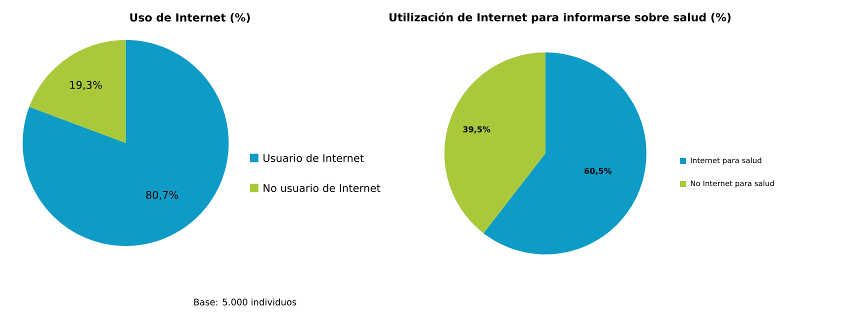 The image size is (850, 315). Describe the element at coordinates (560, 18) in the screenshot. I see `chart-title: Utilización de Internet para informarse sobre salud (%)` at that location.